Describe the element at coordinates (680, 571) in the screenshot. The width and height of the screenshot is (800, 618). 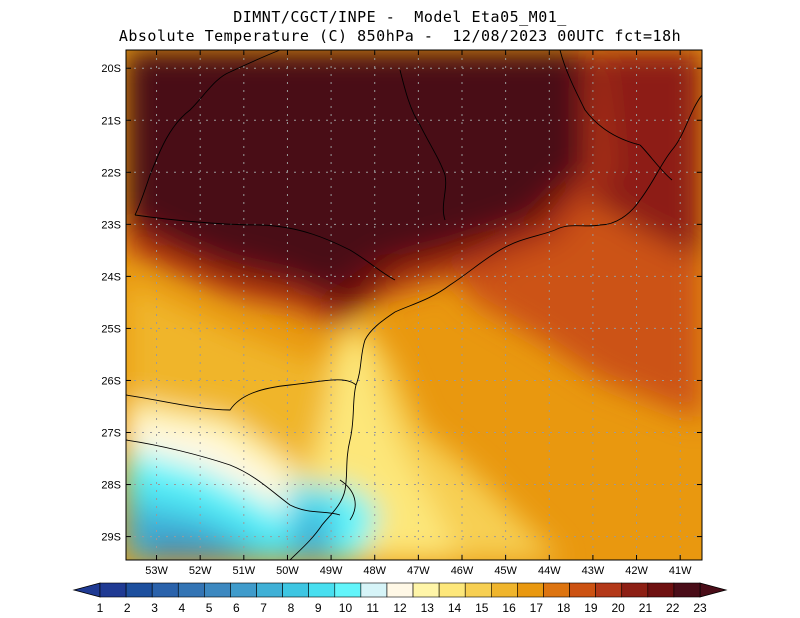
I see `lon-tick-label: 41W` at that location.